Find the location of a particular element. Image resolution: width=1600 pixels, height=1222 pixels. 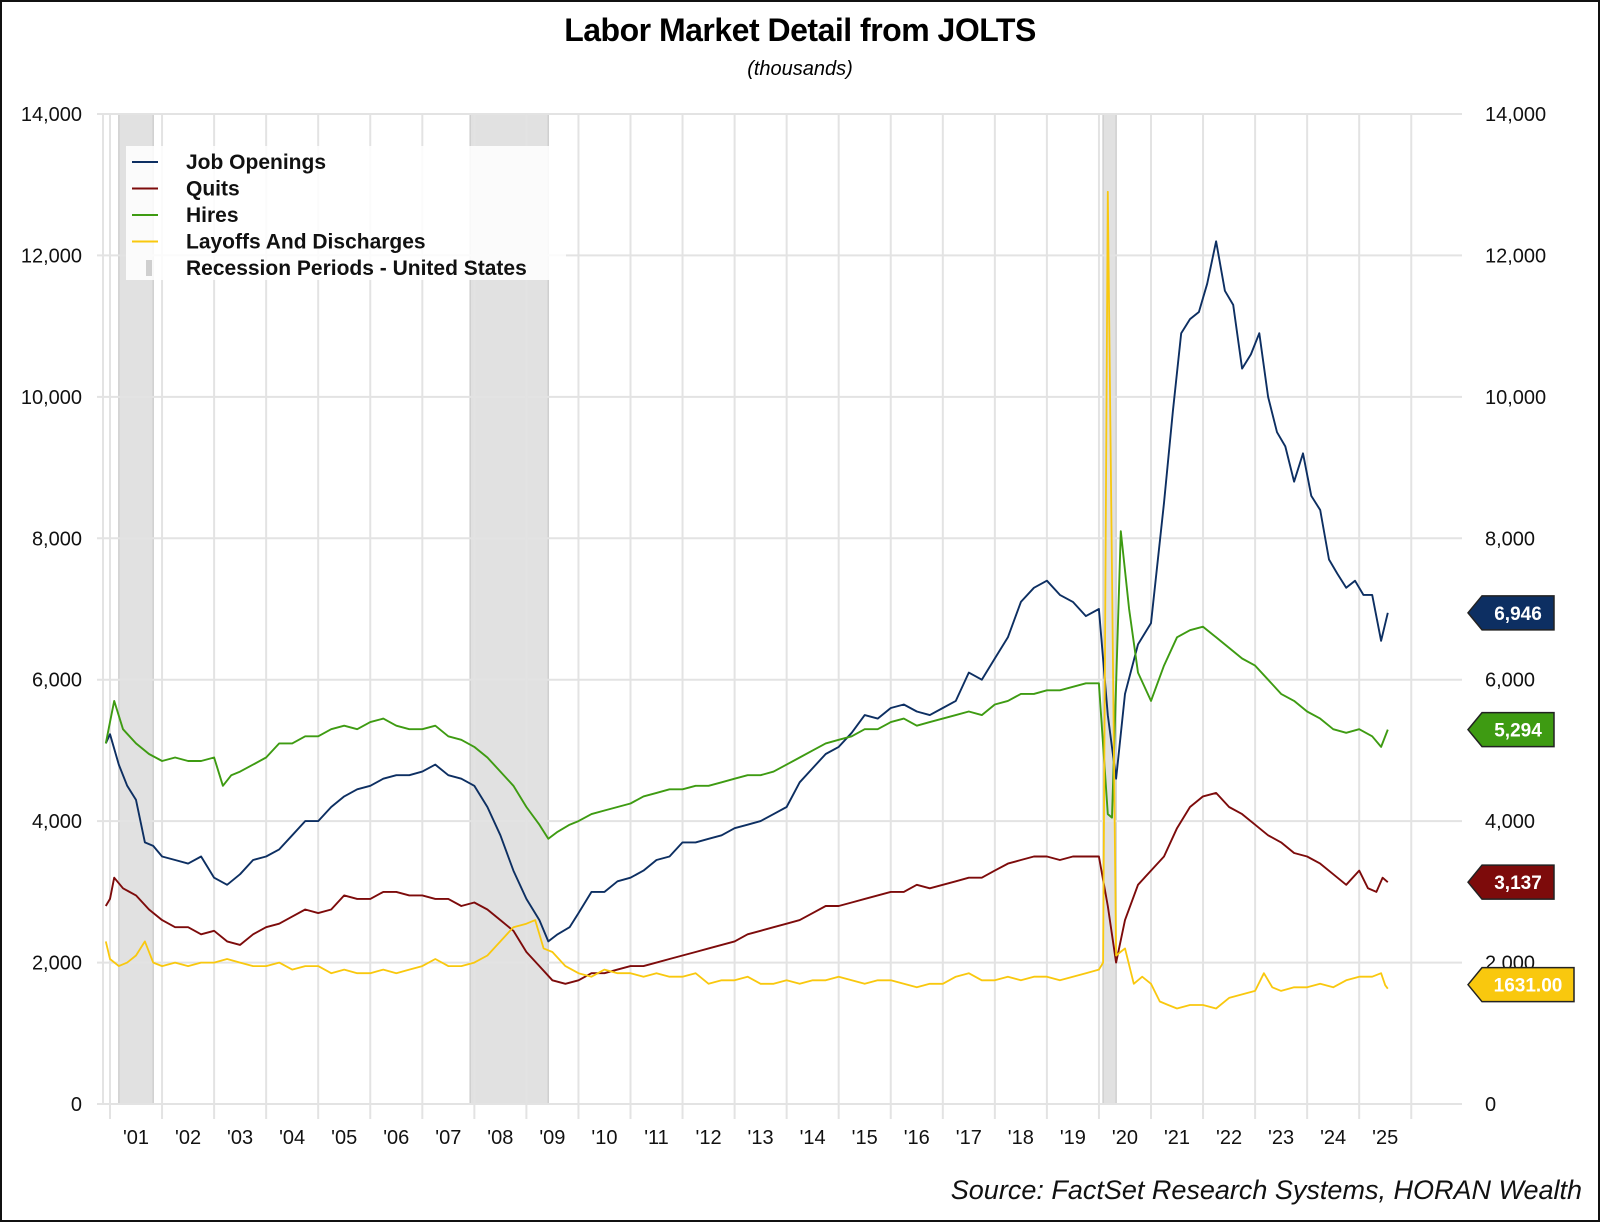

legend-label: Layoffs And Discharges is located at coordinates (306, 242).